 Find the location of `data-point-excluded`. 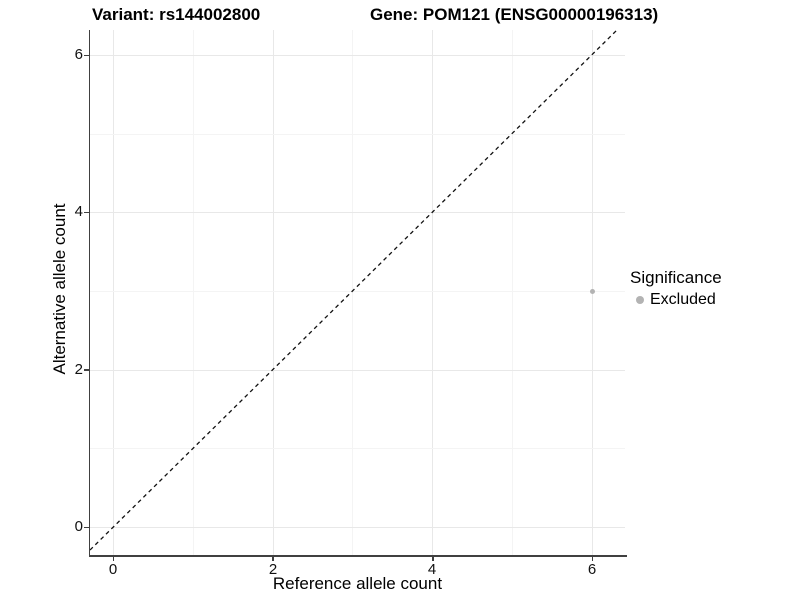

data-point-excluded is located at coordinates (592, 291).